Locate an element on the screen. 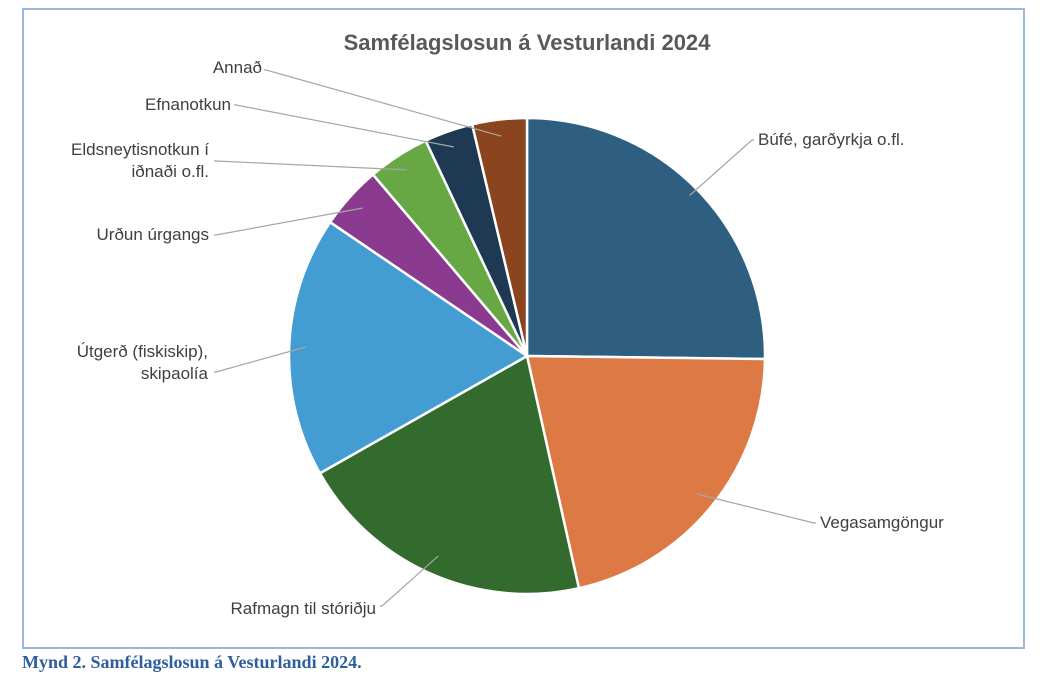 The height and width of the screenshot is (680, 1063). slice-label-1: Vegasamgöngur is located at coordinates (882, 522).